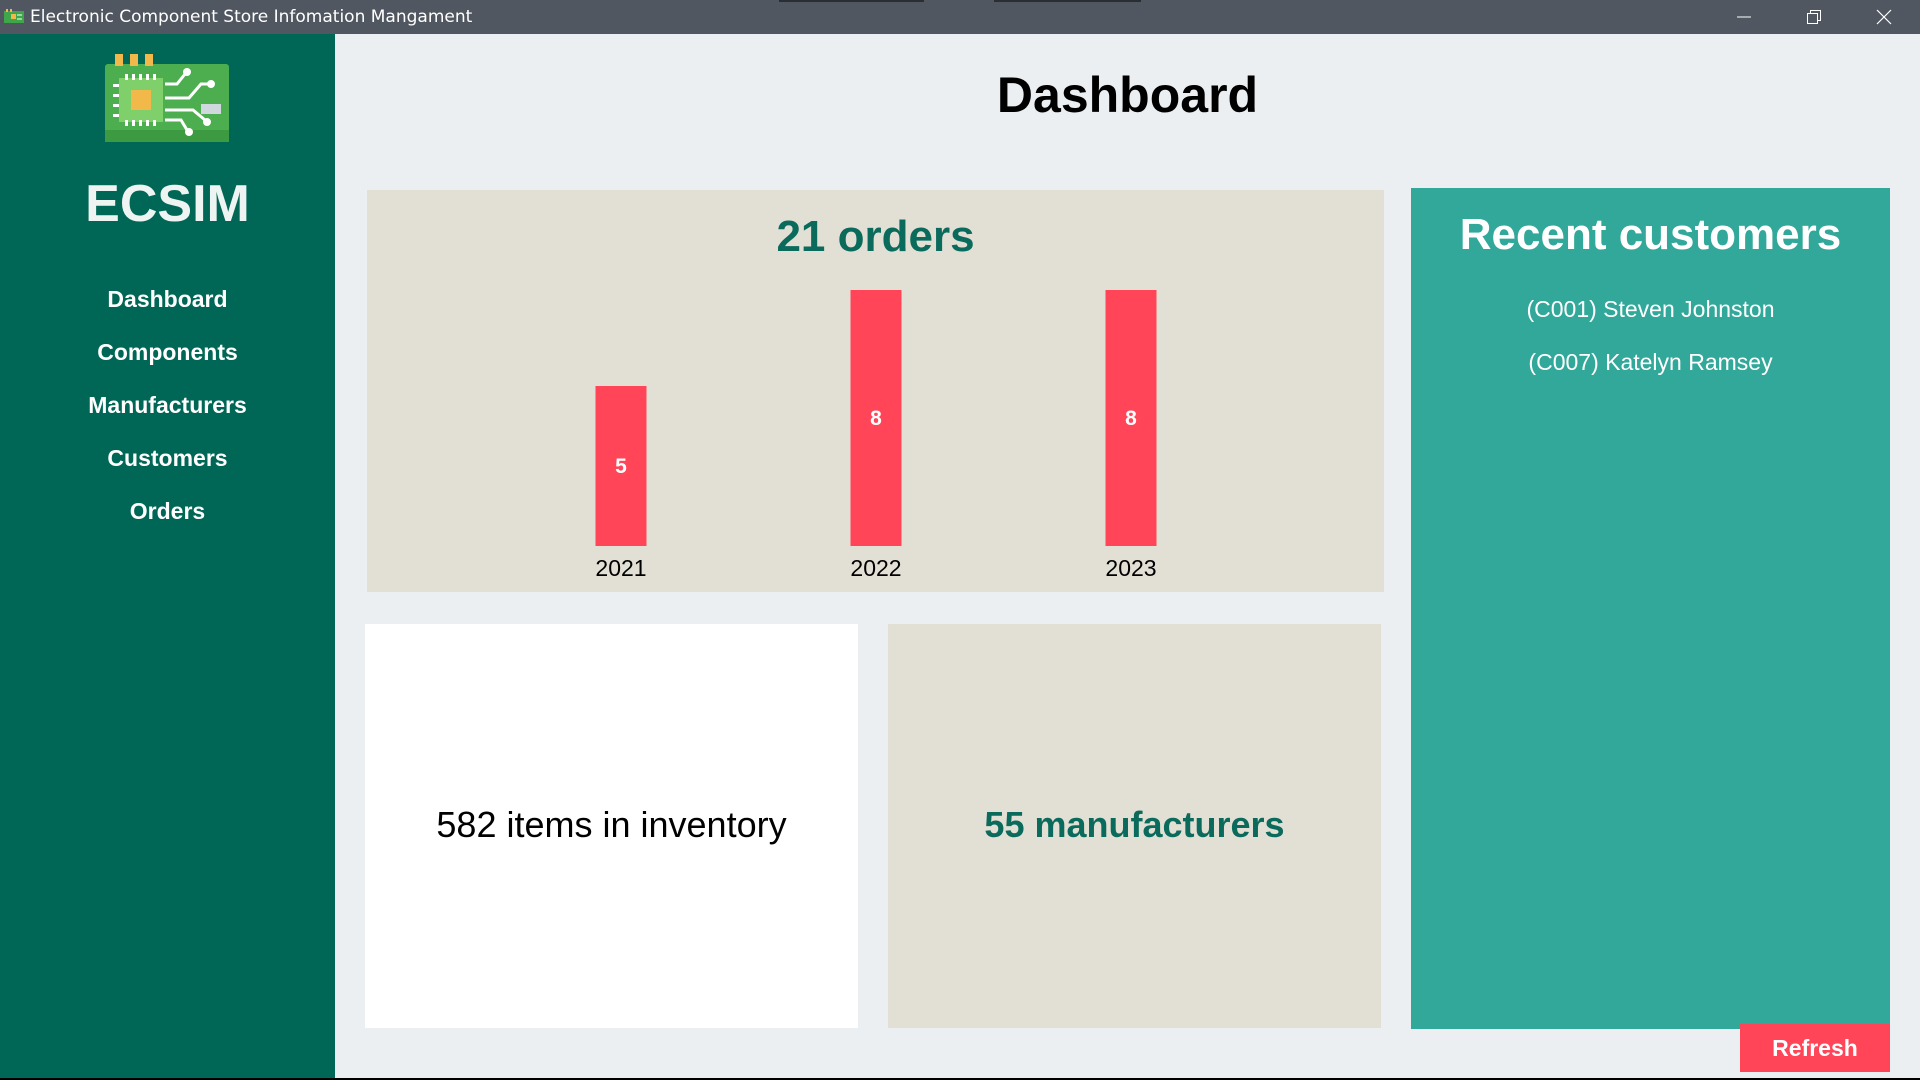  I want to click on brand-title: ECSIM, so click(167, 204).